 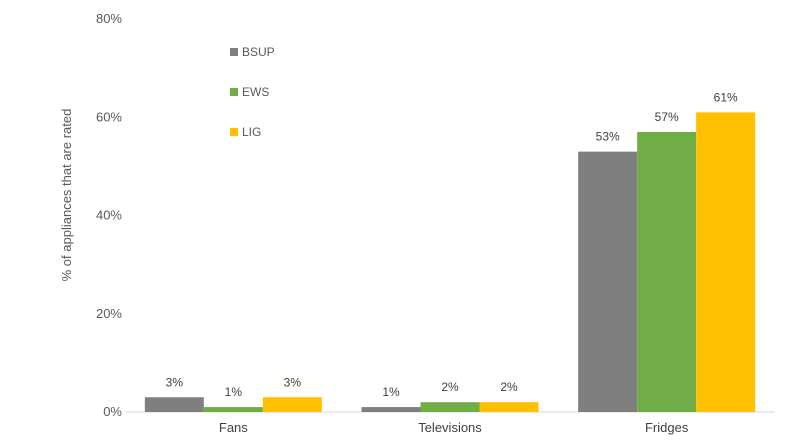 I want to click on bar-lig-fridges, so click(x=726, y=262).